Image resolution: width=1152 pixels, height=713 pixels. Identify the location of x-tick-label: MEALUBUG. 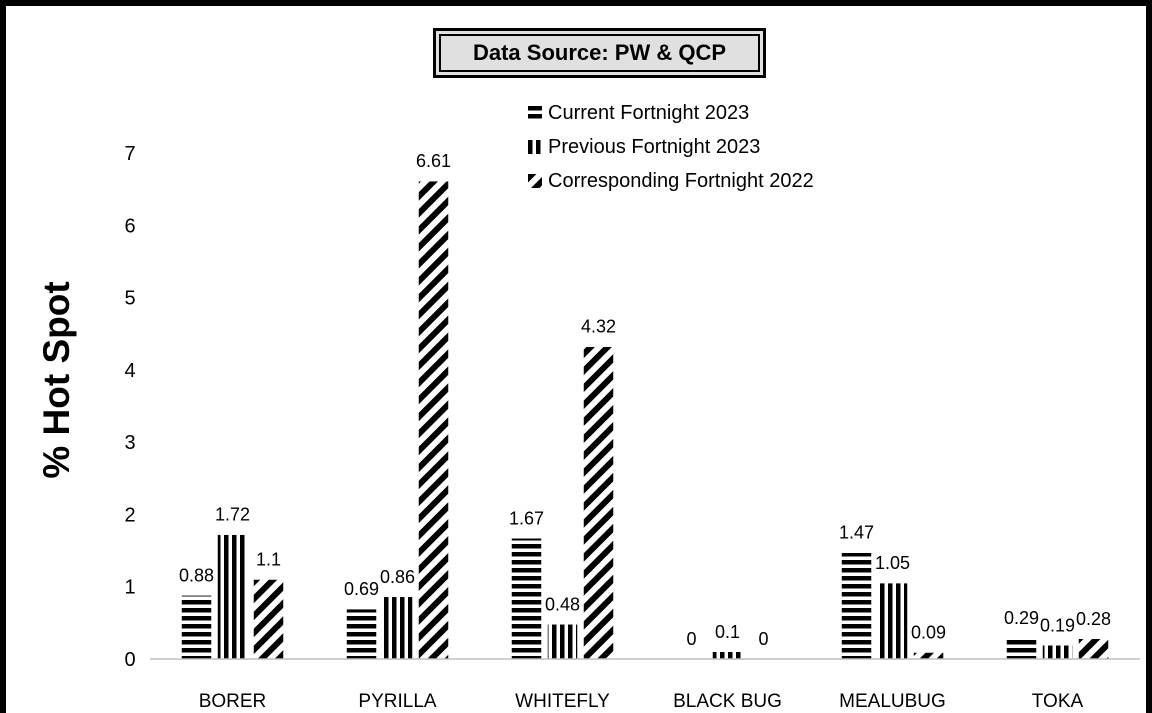
(892, 701).